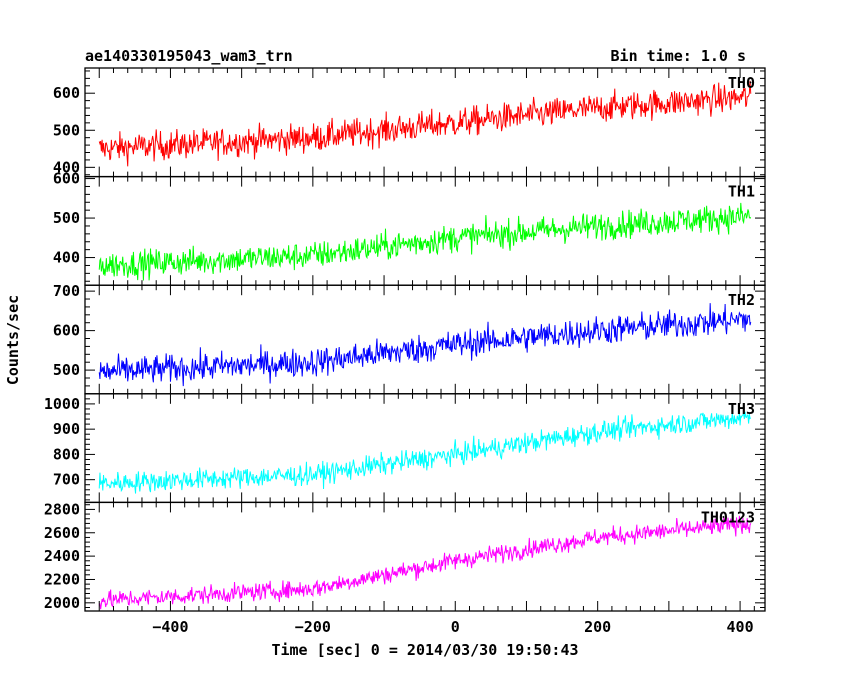 The height and width of the screenshot is (680, 850). I want to click on panel-label: TH2, so click(741, 300).